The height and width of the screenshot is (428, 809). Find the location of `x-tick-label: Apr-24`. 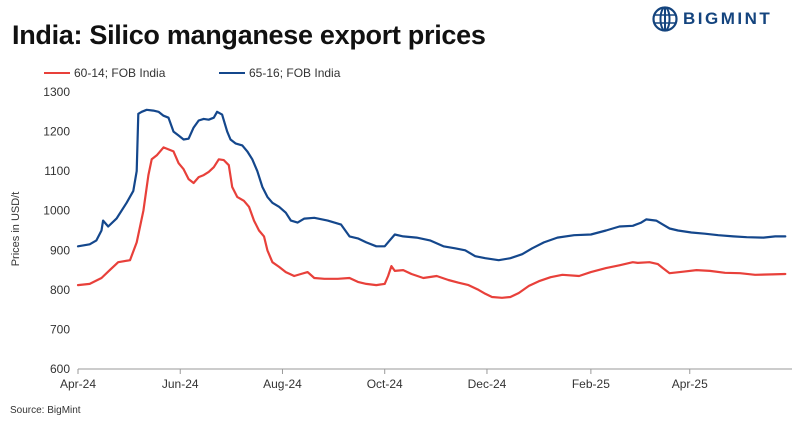

x-tick-label: Apr-24 is located at coordinates (78, 384).